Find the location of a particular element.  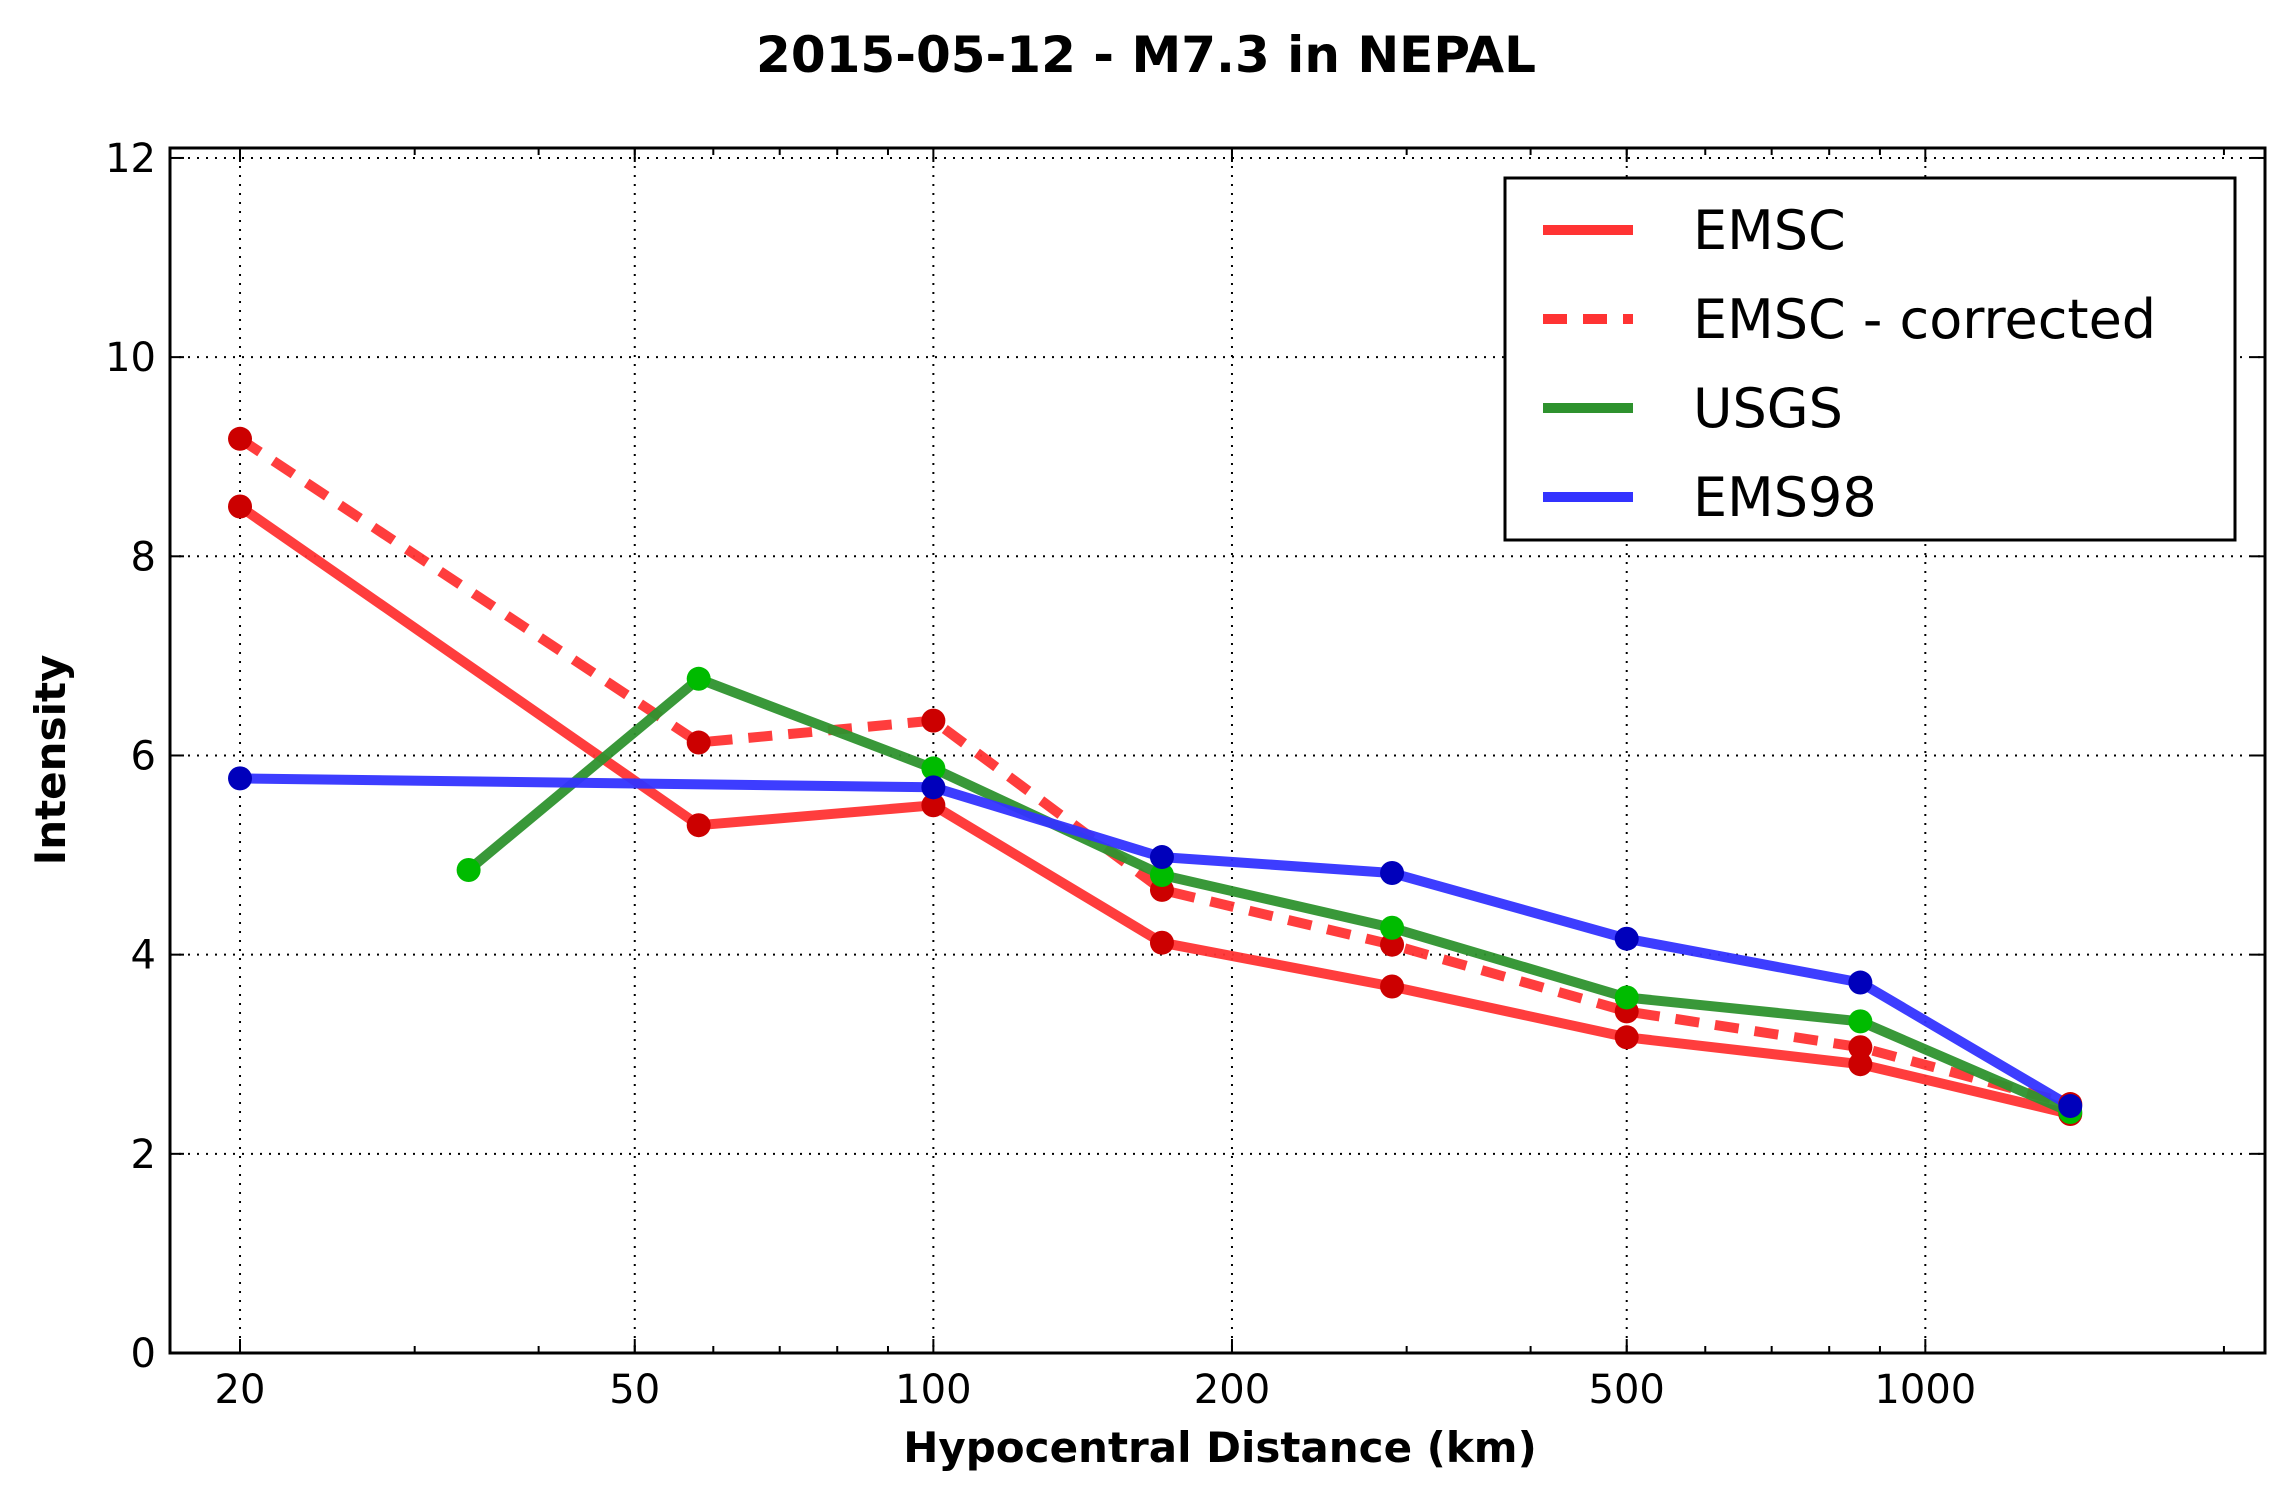

legend-label: USGS is located at coordinates (1768, 408).